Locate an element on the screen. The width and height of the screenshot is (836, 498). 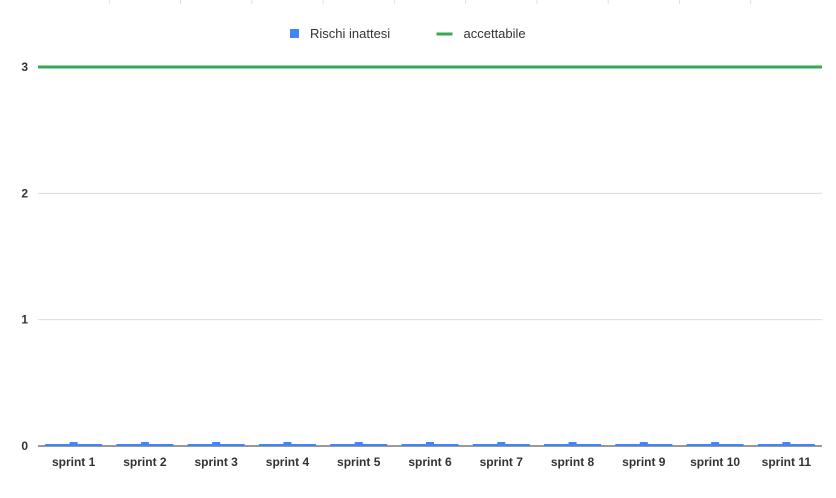
x-tick-label: sprint 1 is located at coordinates (74, 462).